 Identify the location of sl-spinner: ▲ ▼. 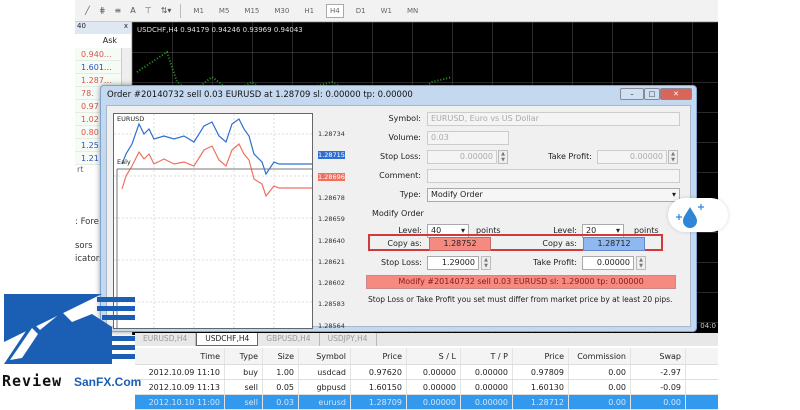
(486, 263).